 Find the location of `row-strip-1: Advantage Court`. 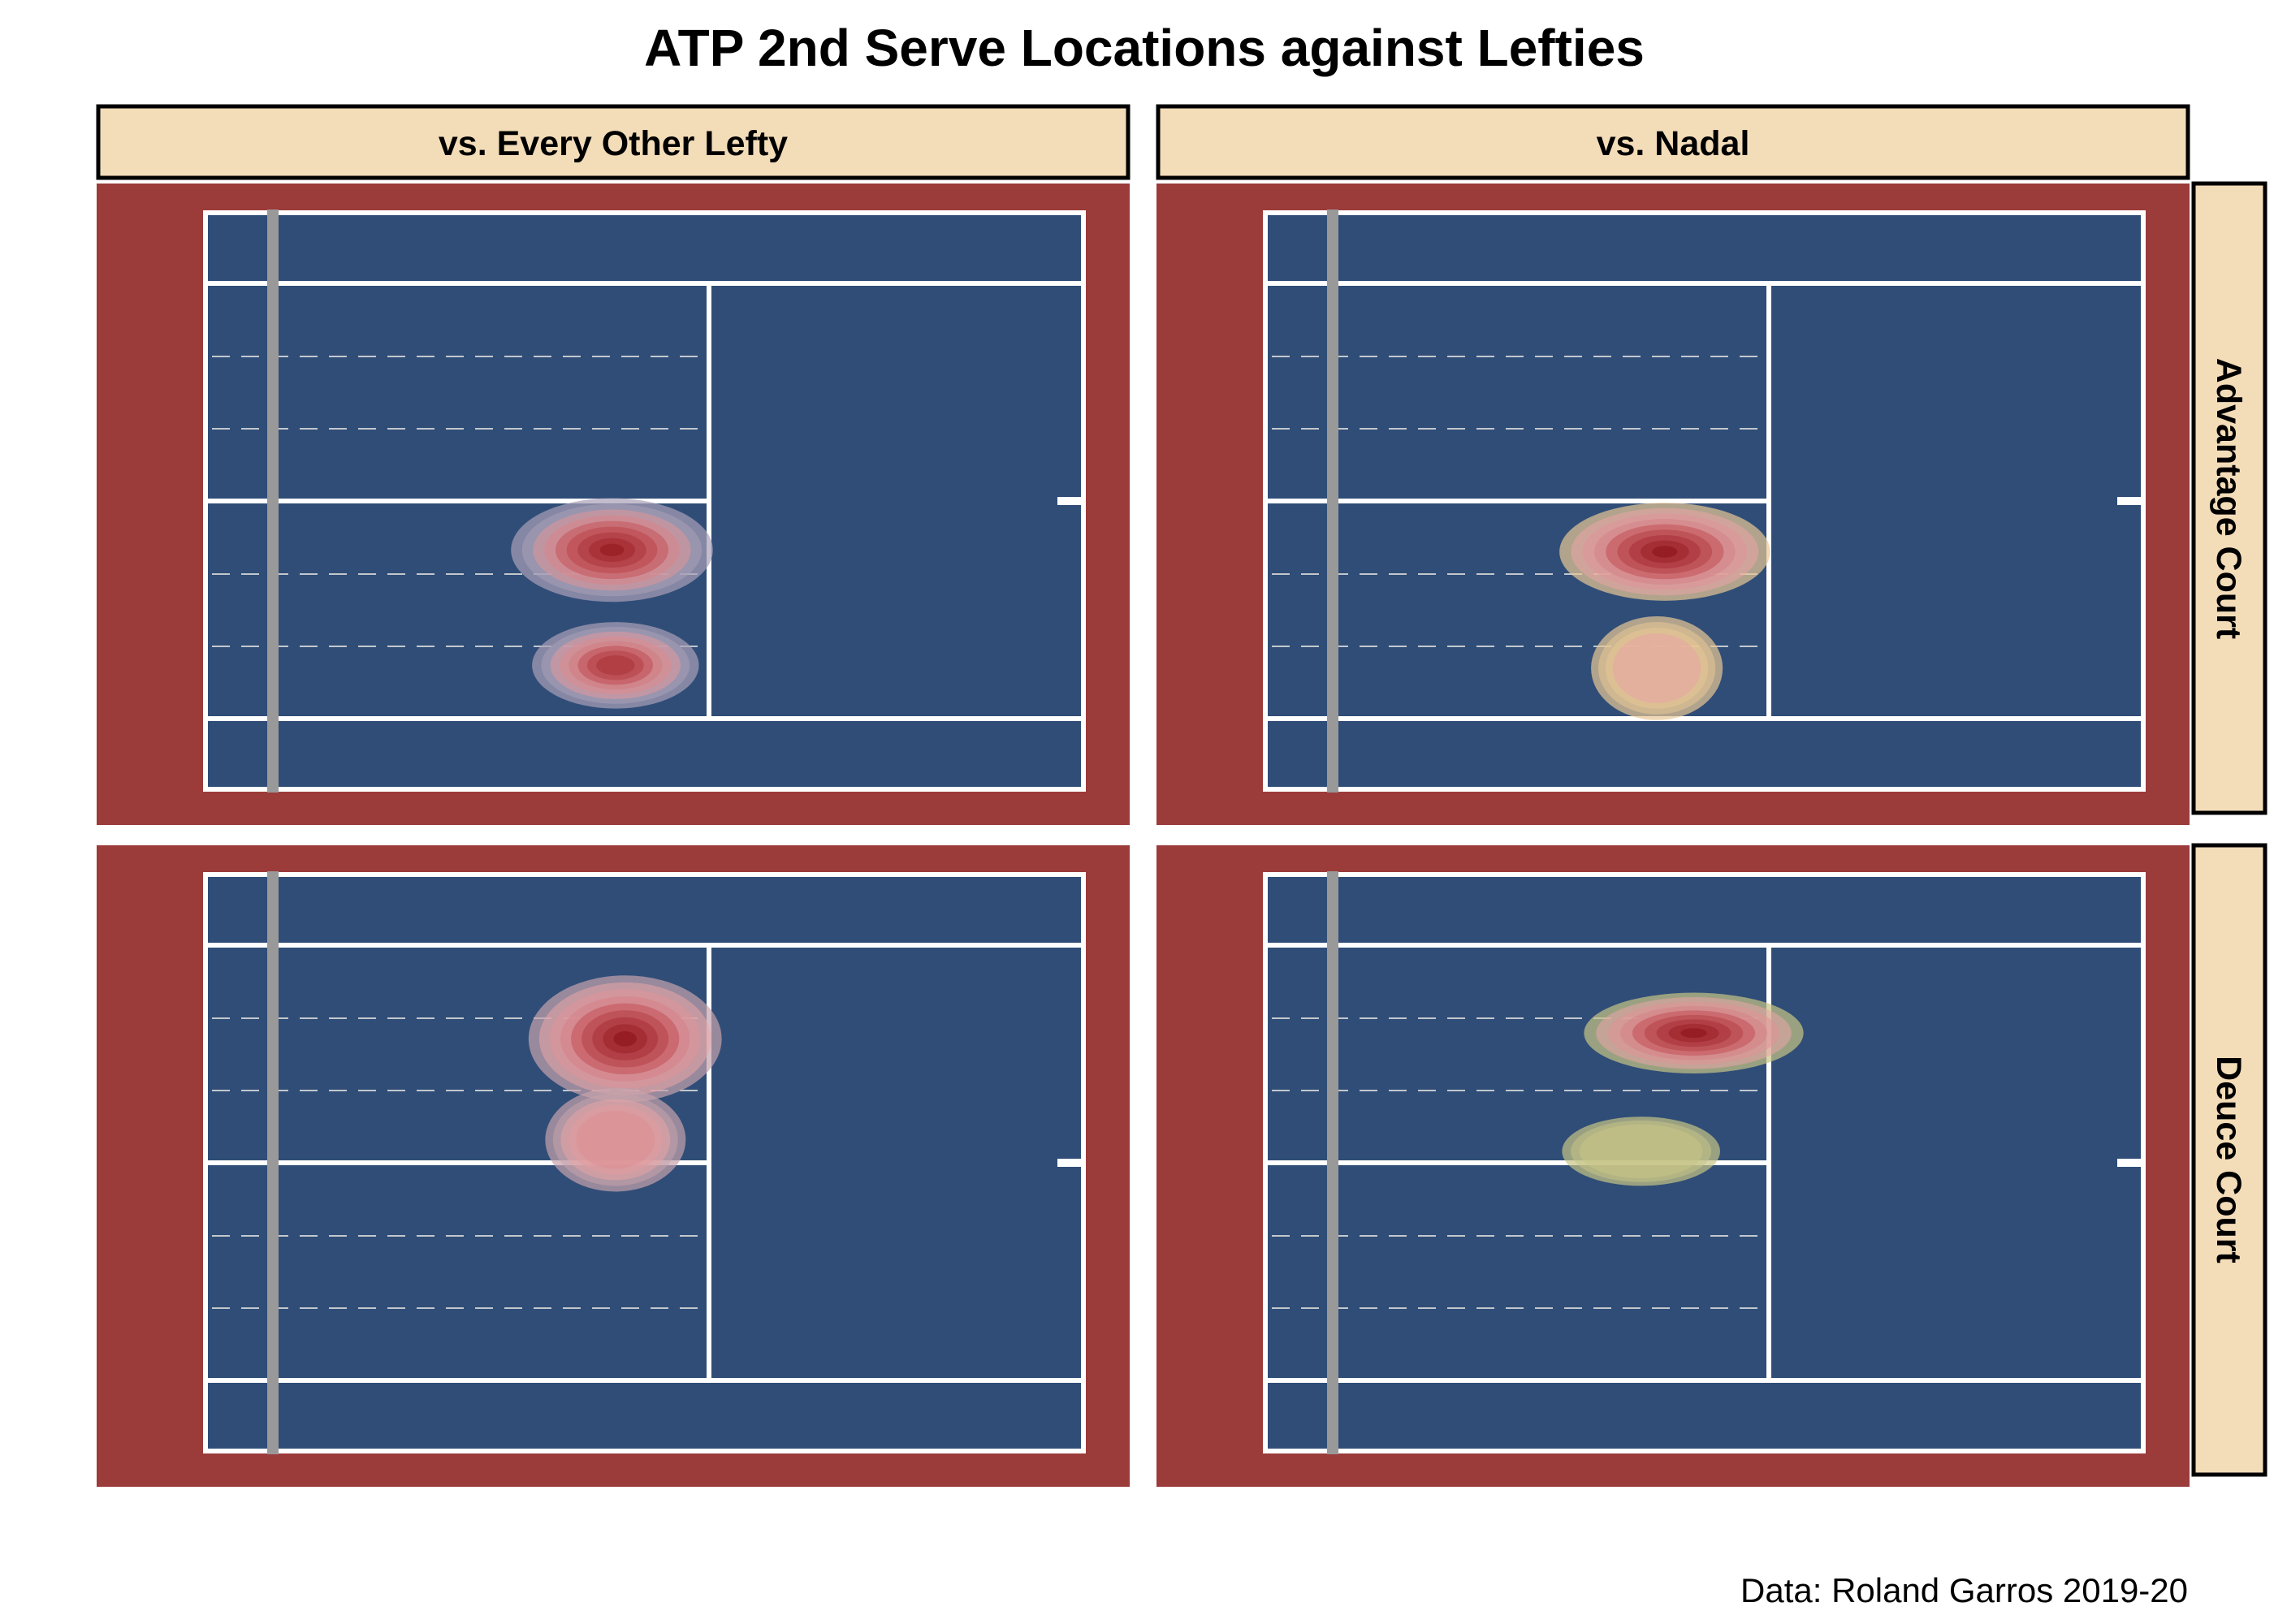

row-strip-1: Advantage Court is located at coordinates (2229, 498).